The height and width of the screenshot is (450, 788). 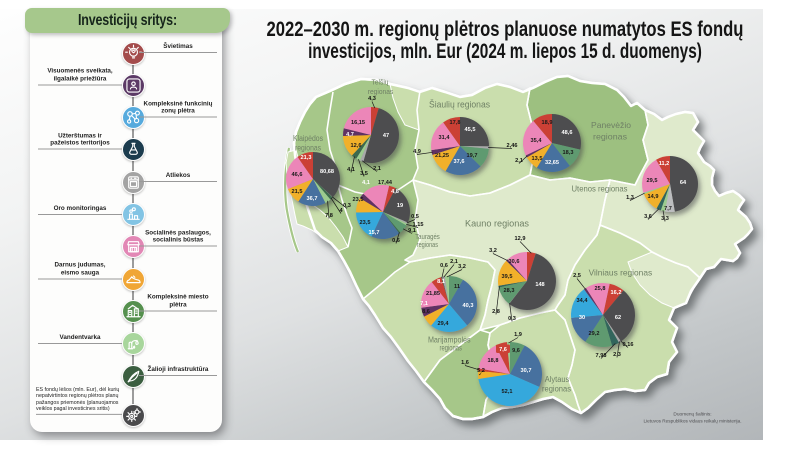 I want to click on svg-text: 64, so click(x=683, y=183).